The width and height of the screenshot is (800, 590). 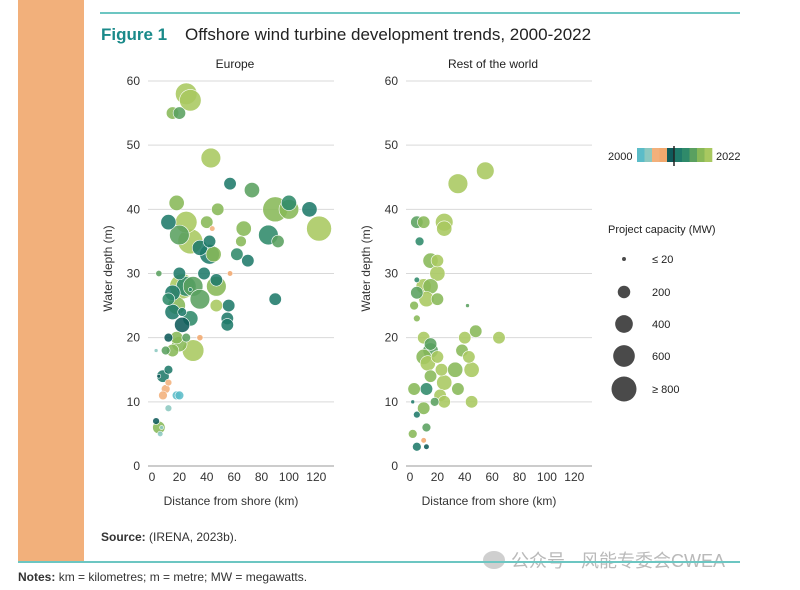 I want to click on top-divider, so click(x=420, y=13).